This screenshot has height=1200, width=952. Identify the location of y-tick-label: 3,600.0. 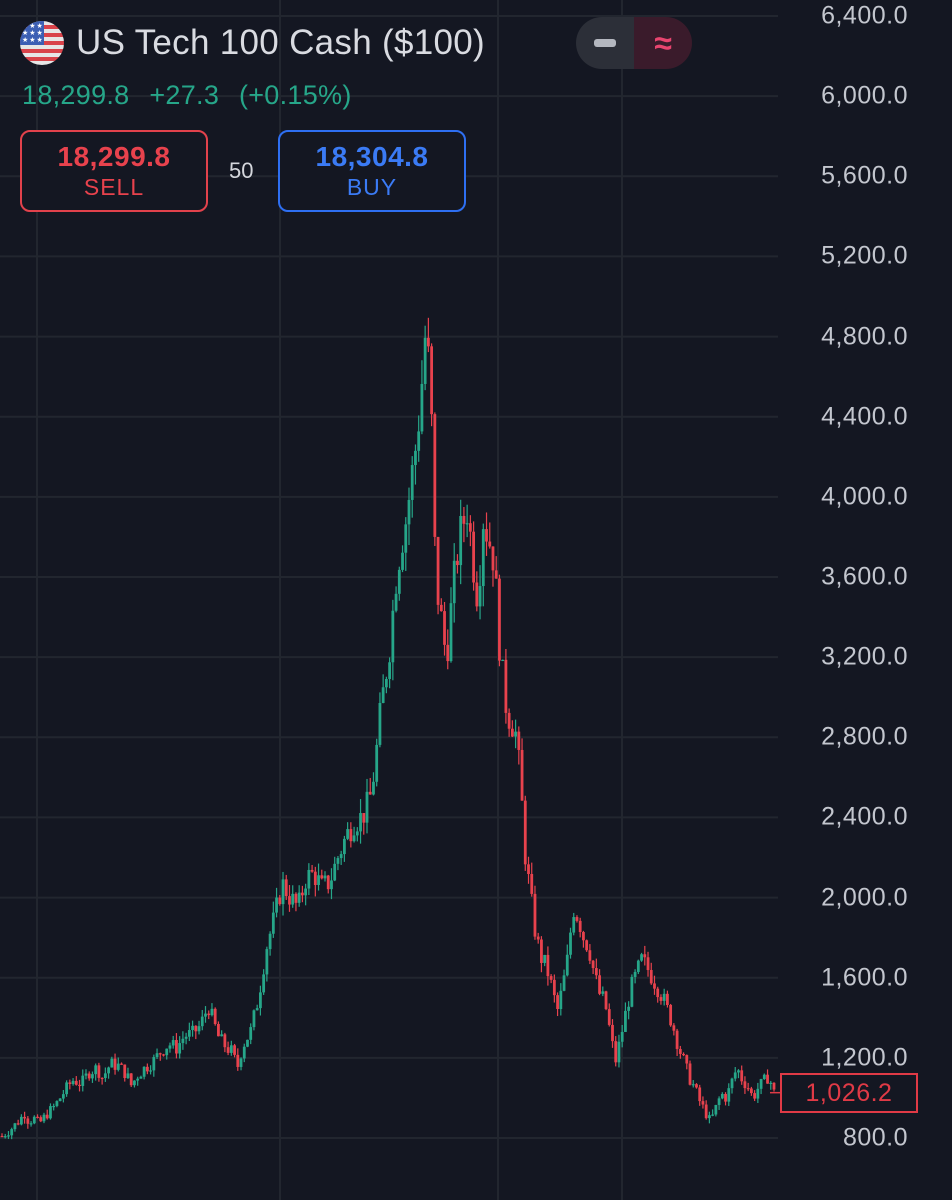
(864, 576).